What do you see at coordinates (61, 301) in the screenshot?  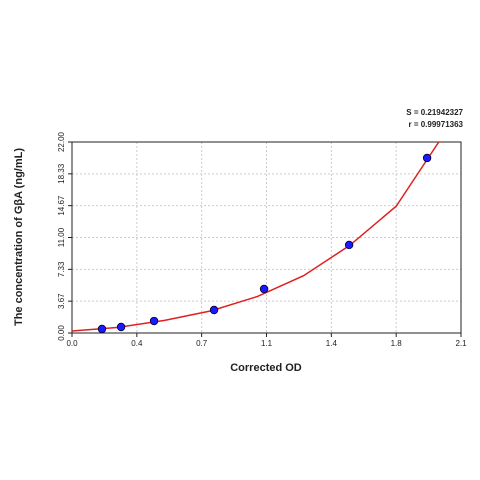 I see `y-tick-label: 3.67` at bounding box center [61, 301].